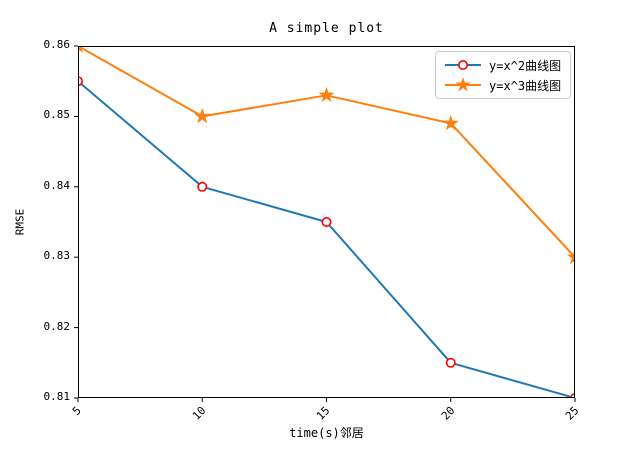 This screenshot has height=454, width=627. What do you see at coordinates (463, 84) in the screenshot?
I see `line-star-marker-icon` at bounding box center [463, 84].